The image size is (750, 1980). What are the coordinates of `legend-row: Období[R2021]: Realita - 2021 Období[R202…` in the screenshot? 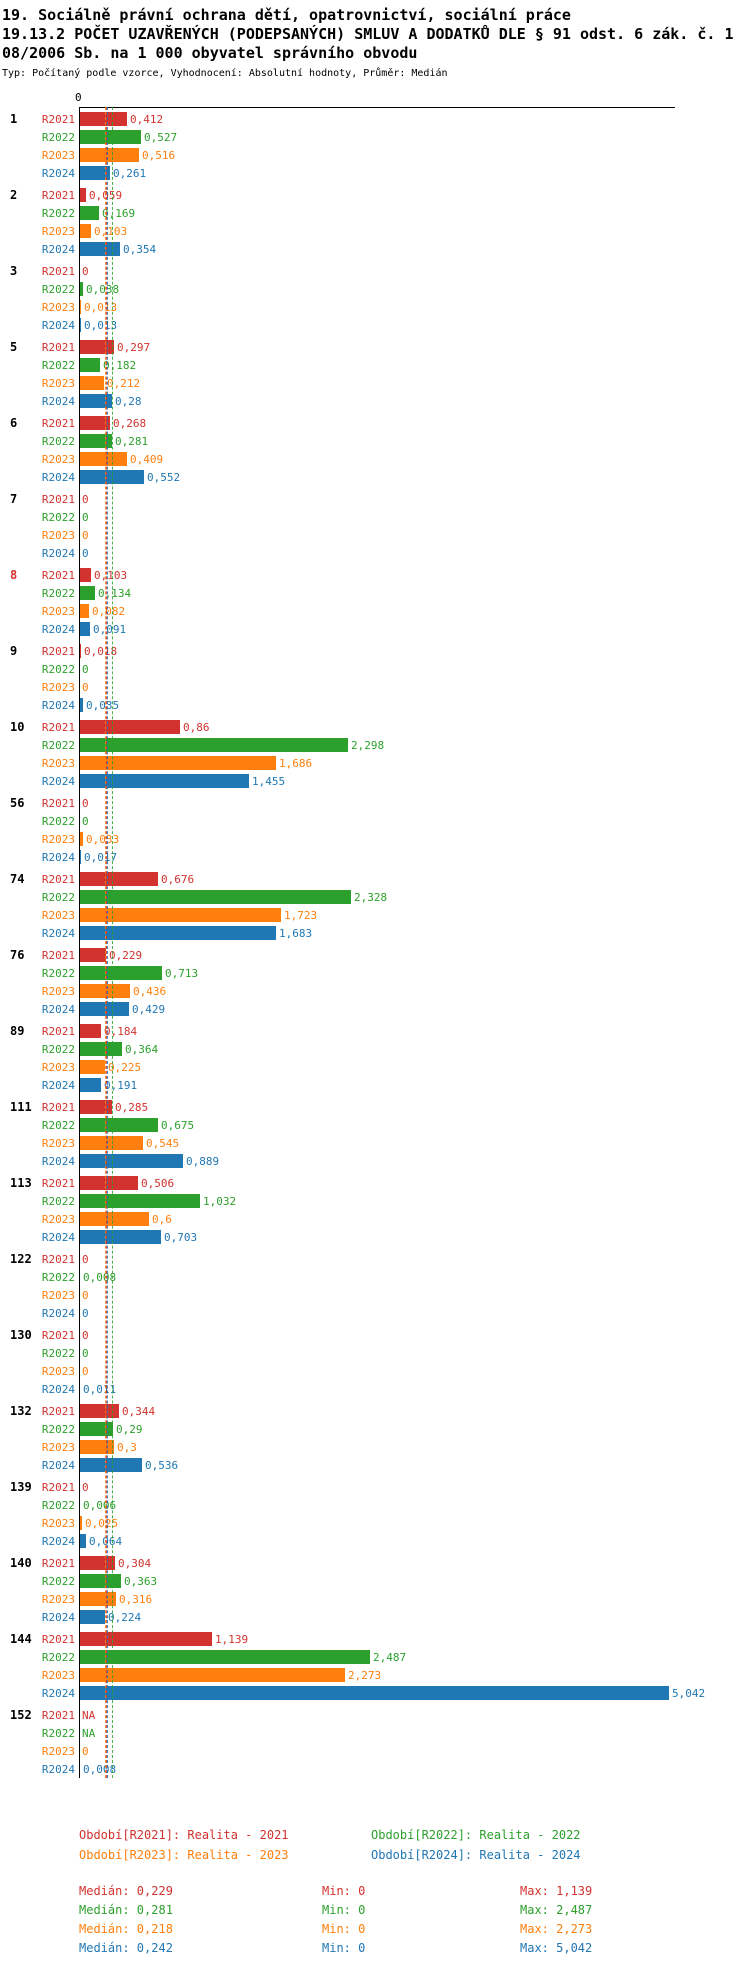 It's located at (375, 1838).